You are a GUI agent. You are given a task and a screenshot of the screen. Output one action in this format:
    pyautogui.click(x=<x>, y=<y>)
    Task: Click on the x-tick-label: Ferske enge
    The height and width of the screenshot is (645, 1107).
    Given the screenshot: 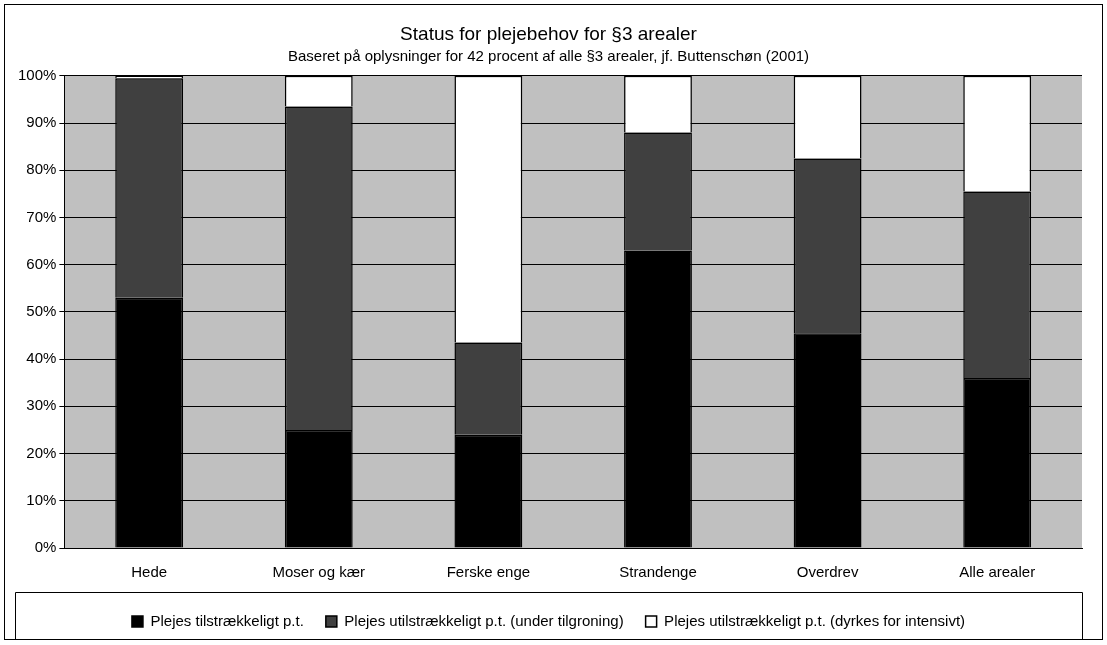 What is the action you would take?
    pyautogui.click(x=488, y=572)
    